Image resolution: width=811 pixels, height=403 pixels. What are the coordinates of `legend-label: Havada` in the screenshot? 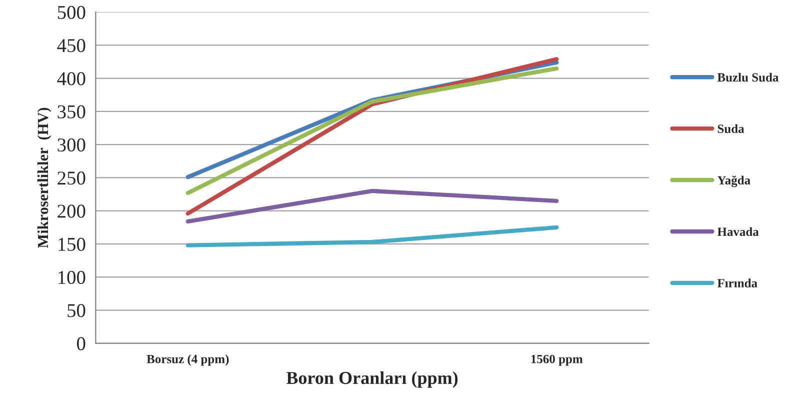 It's located at (738, 231).